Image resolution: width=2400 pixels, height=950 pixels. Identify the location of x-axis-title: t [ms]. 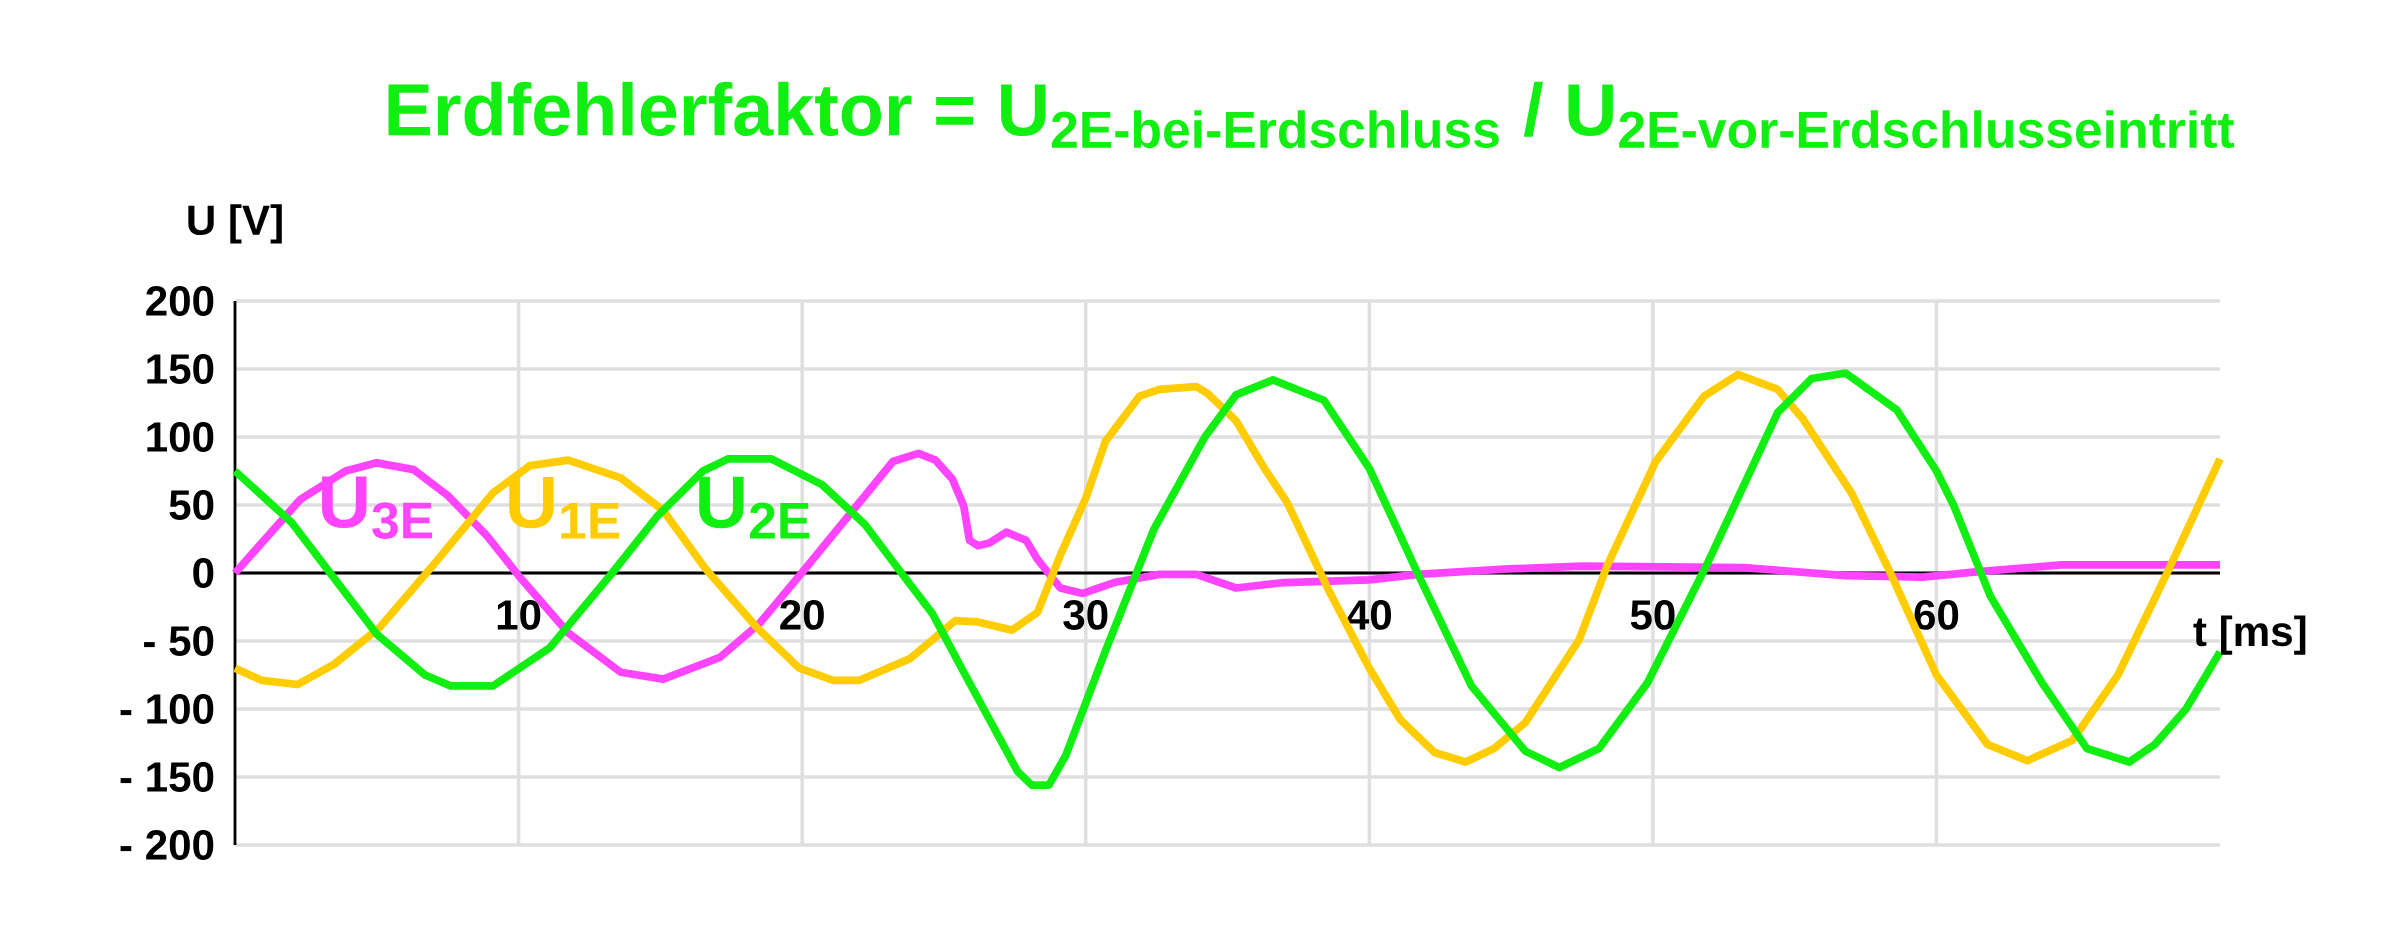
(2249, 635).